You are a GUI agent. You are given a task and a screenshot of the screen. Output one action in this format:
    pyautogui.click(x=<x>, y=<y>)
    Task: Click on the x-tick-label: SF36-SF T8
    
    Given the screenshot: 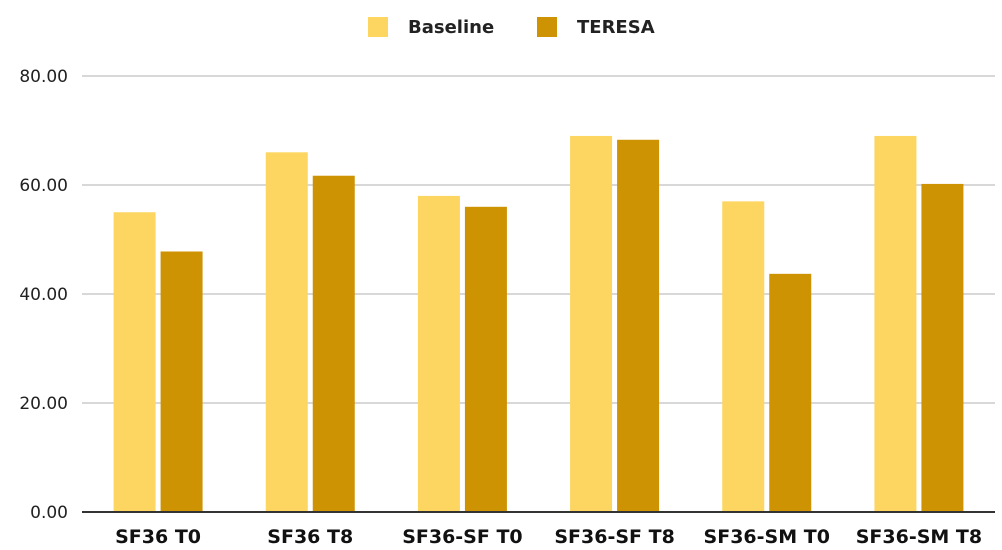 What is the action you would take?
    pyautogui.click(x=614, y=537)
    